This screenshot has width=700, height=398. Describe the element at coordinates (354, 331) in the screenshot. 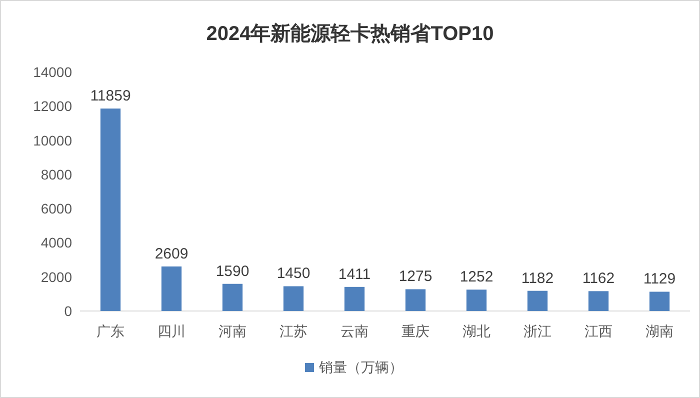

I see `x-tick-label: 云南` at that location.